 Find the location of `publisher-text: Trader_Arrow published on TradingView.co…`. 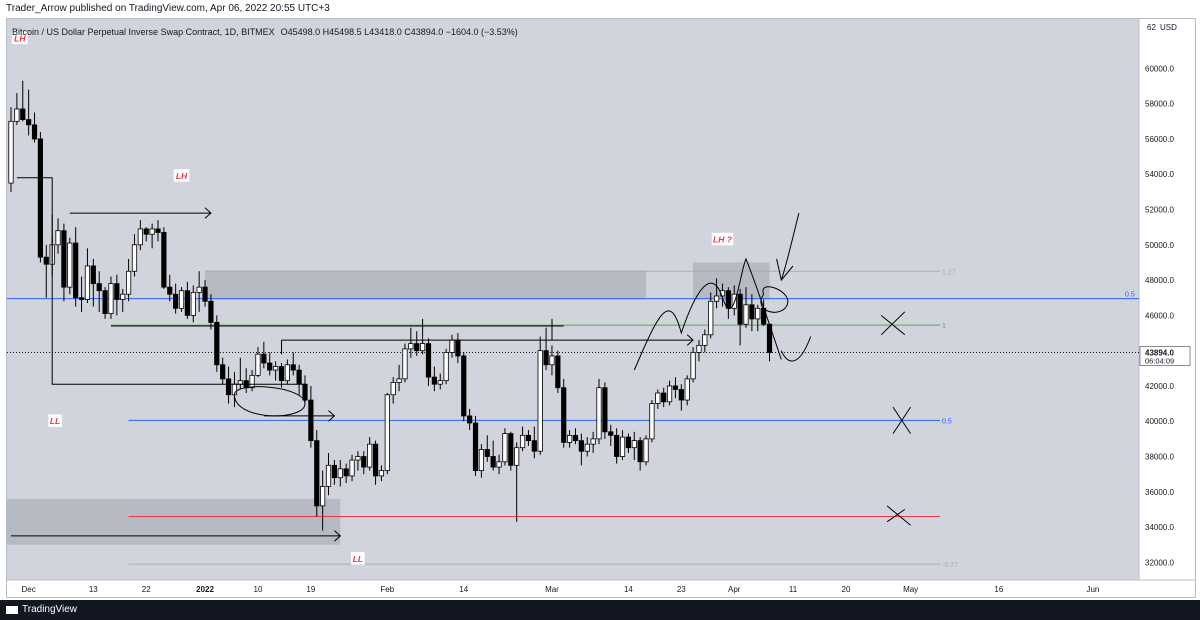

publisher-text: Trader_Arrow published on TradingView.co… is located at coordinates (168, 8).